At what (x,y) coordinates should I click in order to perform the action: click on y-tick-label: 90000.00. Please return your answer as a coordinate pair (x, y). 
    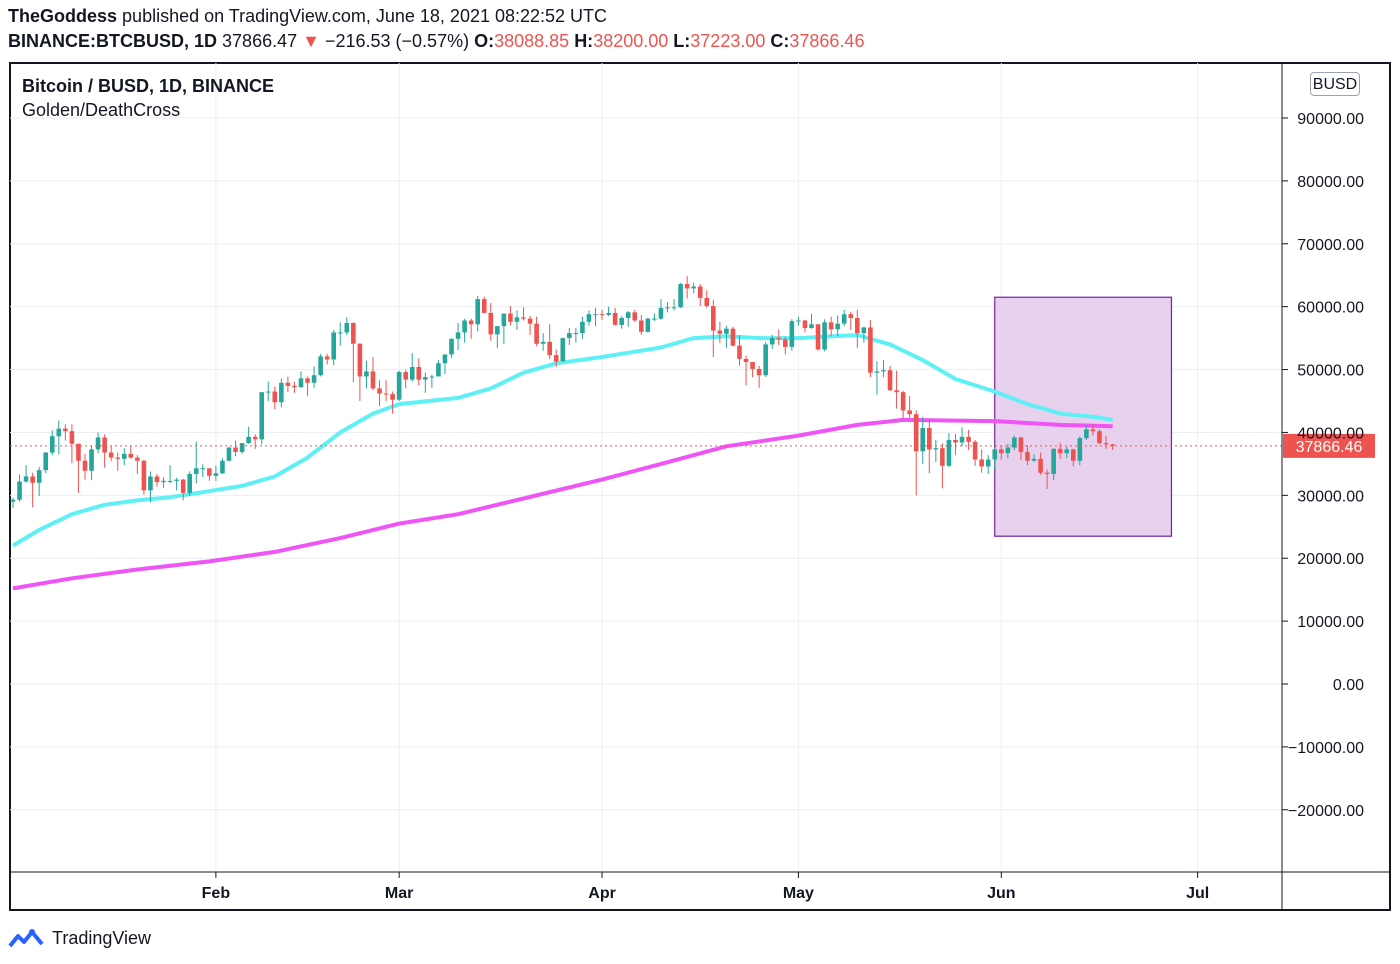
    Looking at the image, I should click on (1330, 119).